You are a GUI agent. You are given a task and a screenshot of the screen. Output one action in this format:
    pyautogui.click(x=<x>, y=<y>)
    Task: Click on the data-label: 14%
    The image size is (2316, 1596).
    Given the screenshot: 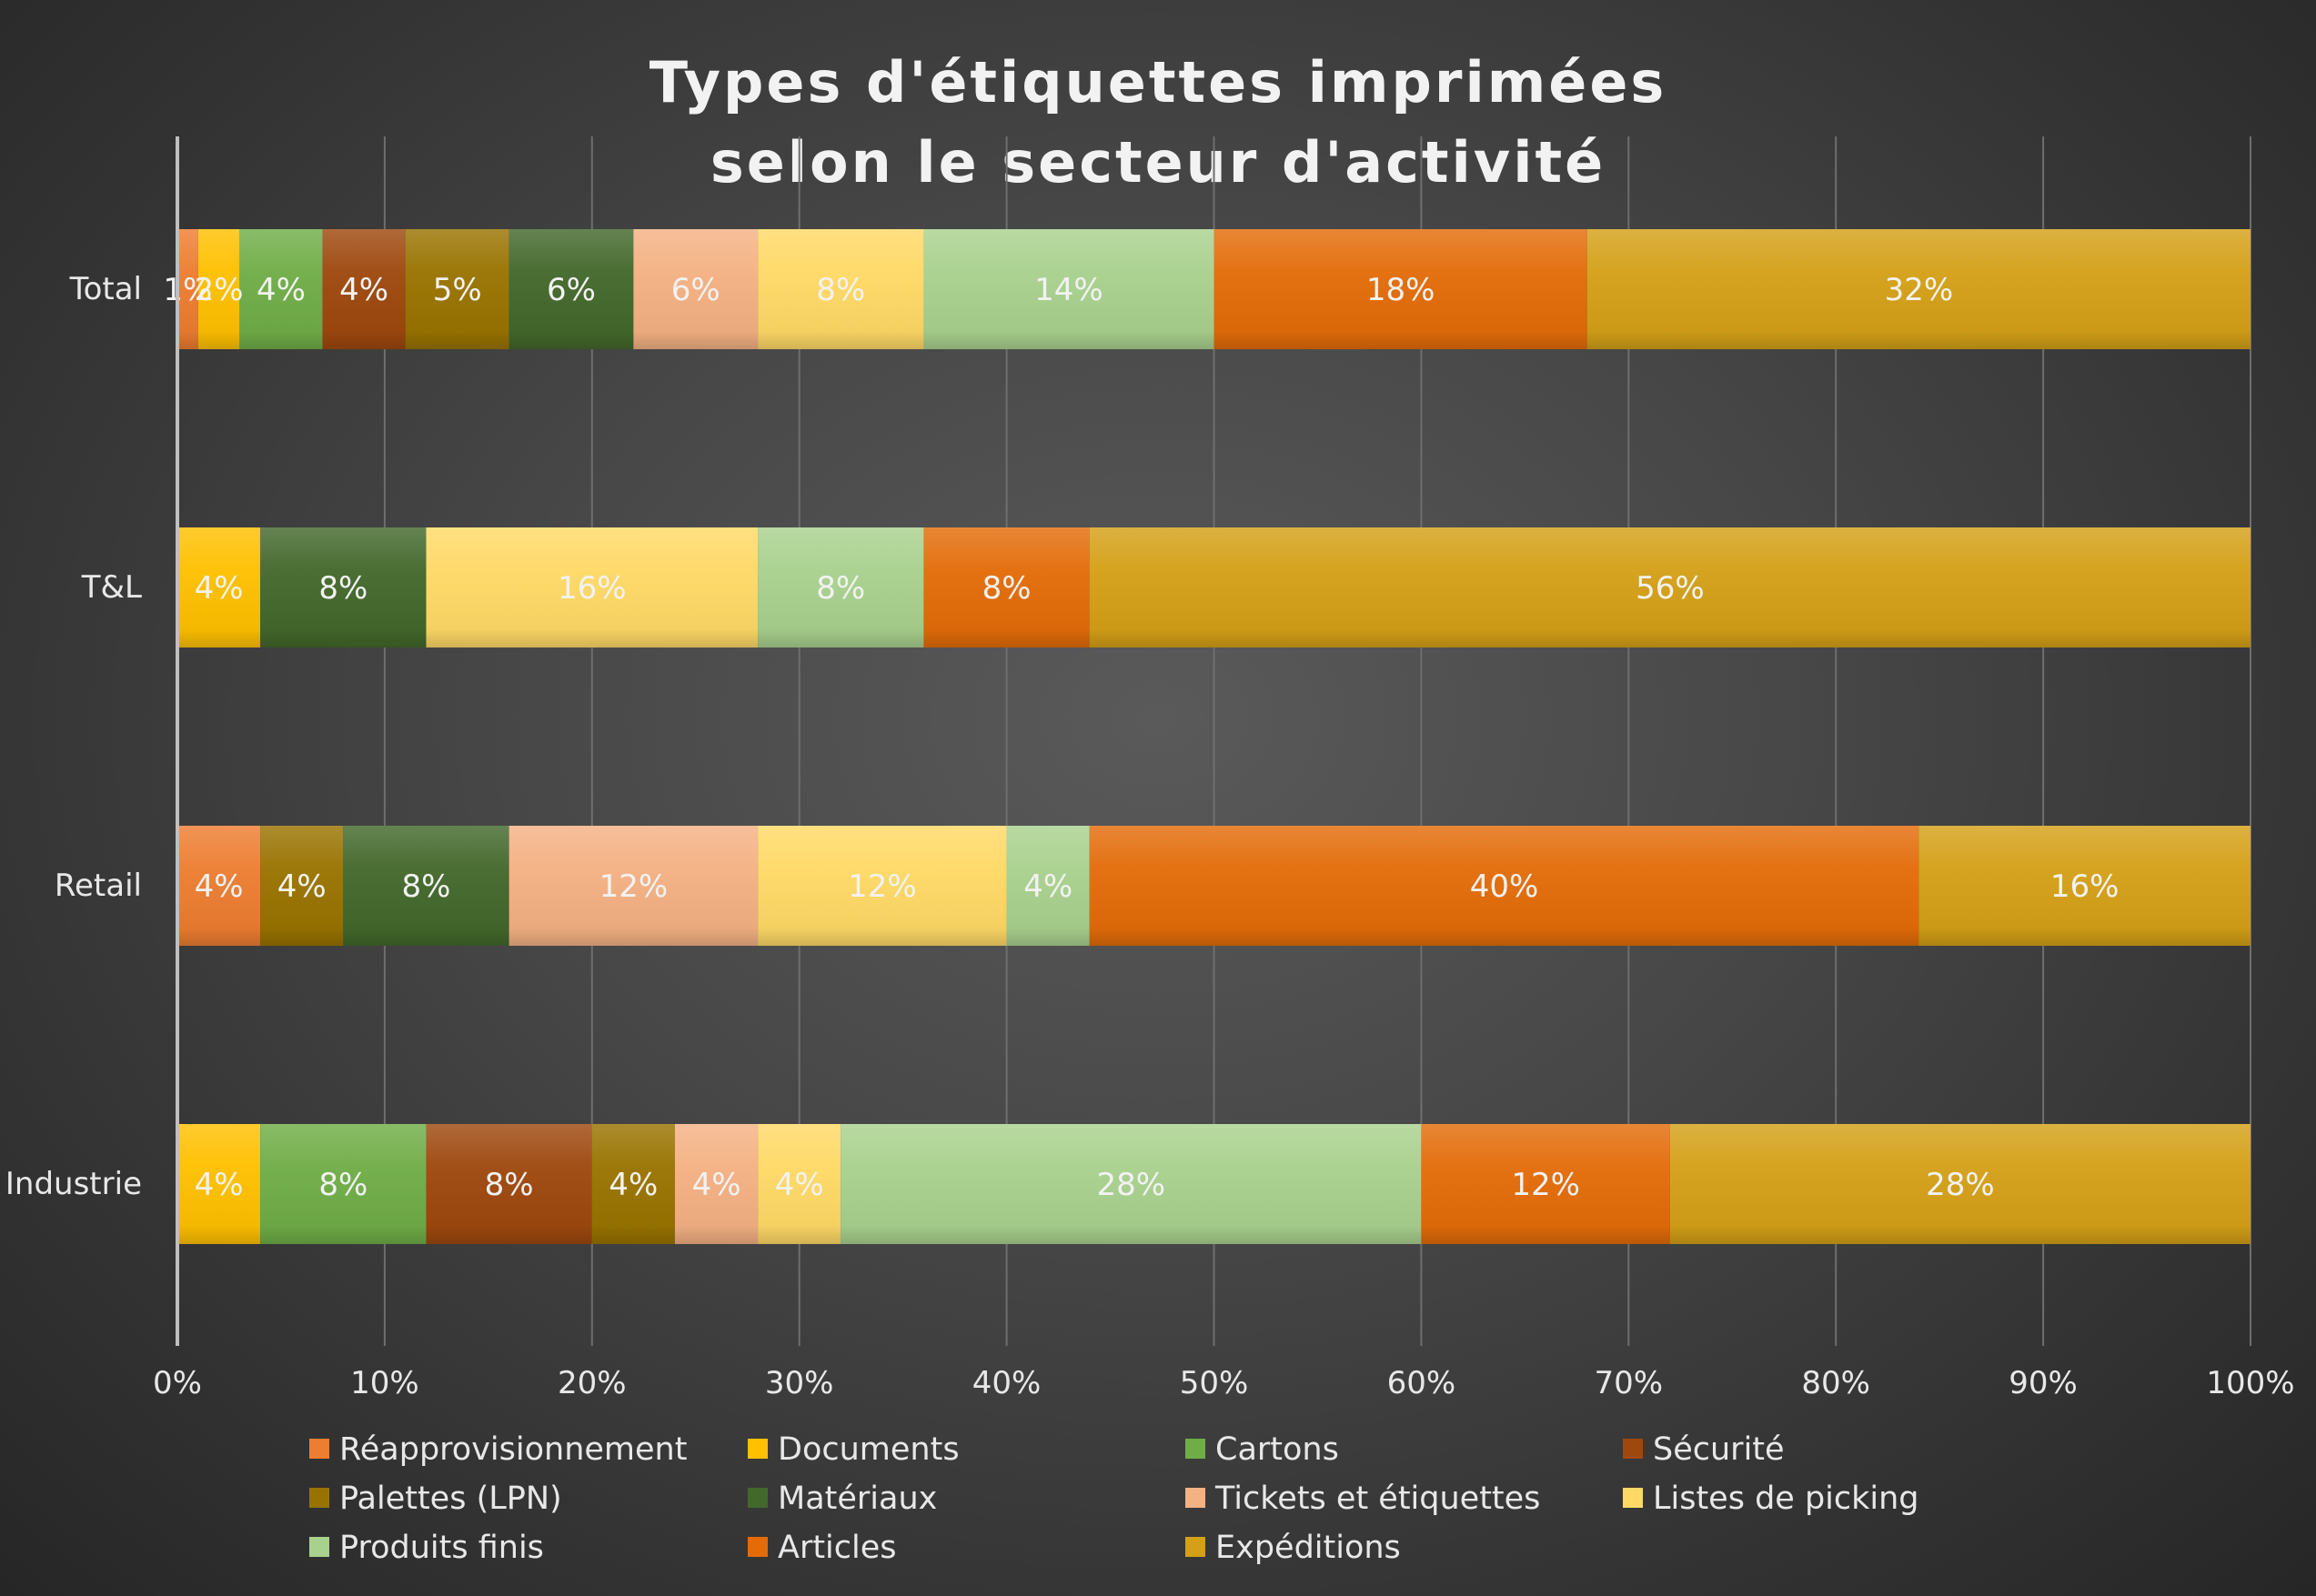 What is the action you would take?
    pyautogui.click(x=1068, y=290)
    